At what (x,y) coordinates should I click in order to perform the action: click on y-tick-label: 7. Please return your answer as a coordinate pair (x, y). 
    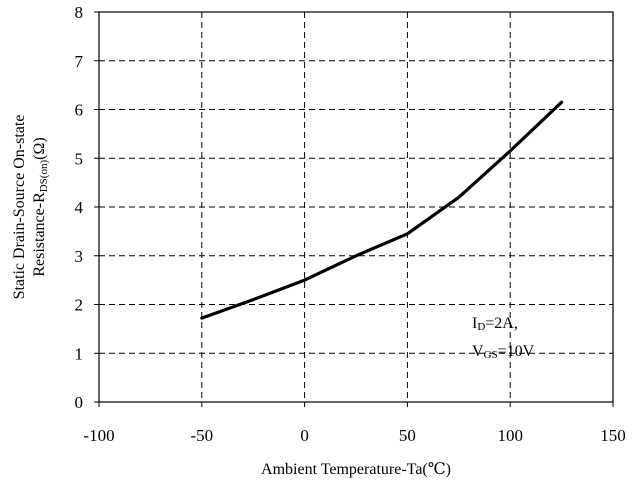
    Looking at the image, I should click on (79, 61).